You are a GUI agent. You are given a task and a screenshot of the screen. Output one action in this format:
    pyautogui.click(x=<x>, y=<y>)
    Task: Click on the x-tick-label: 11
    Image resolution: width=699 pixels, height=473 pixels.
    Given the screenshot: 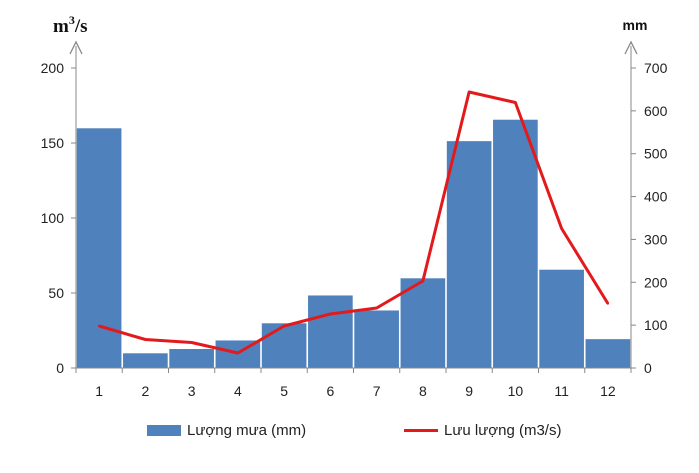 What is the action you would take?
    pyautogui.click(x=561, y=391)
    